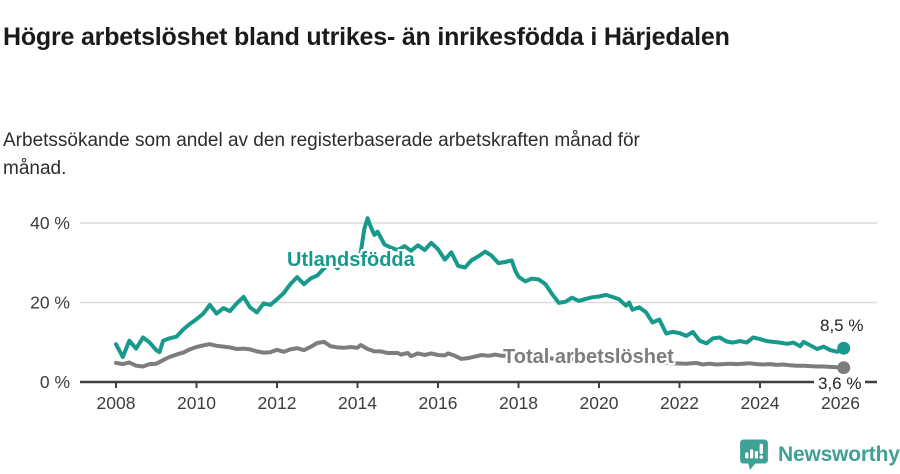 Image resolution: width=900 pixels, height=474 pixels. What do you see at coordinates (754, 454) in the screenshot?
I see `newsworthy-logo-icon` at bounding box center [754, 454].